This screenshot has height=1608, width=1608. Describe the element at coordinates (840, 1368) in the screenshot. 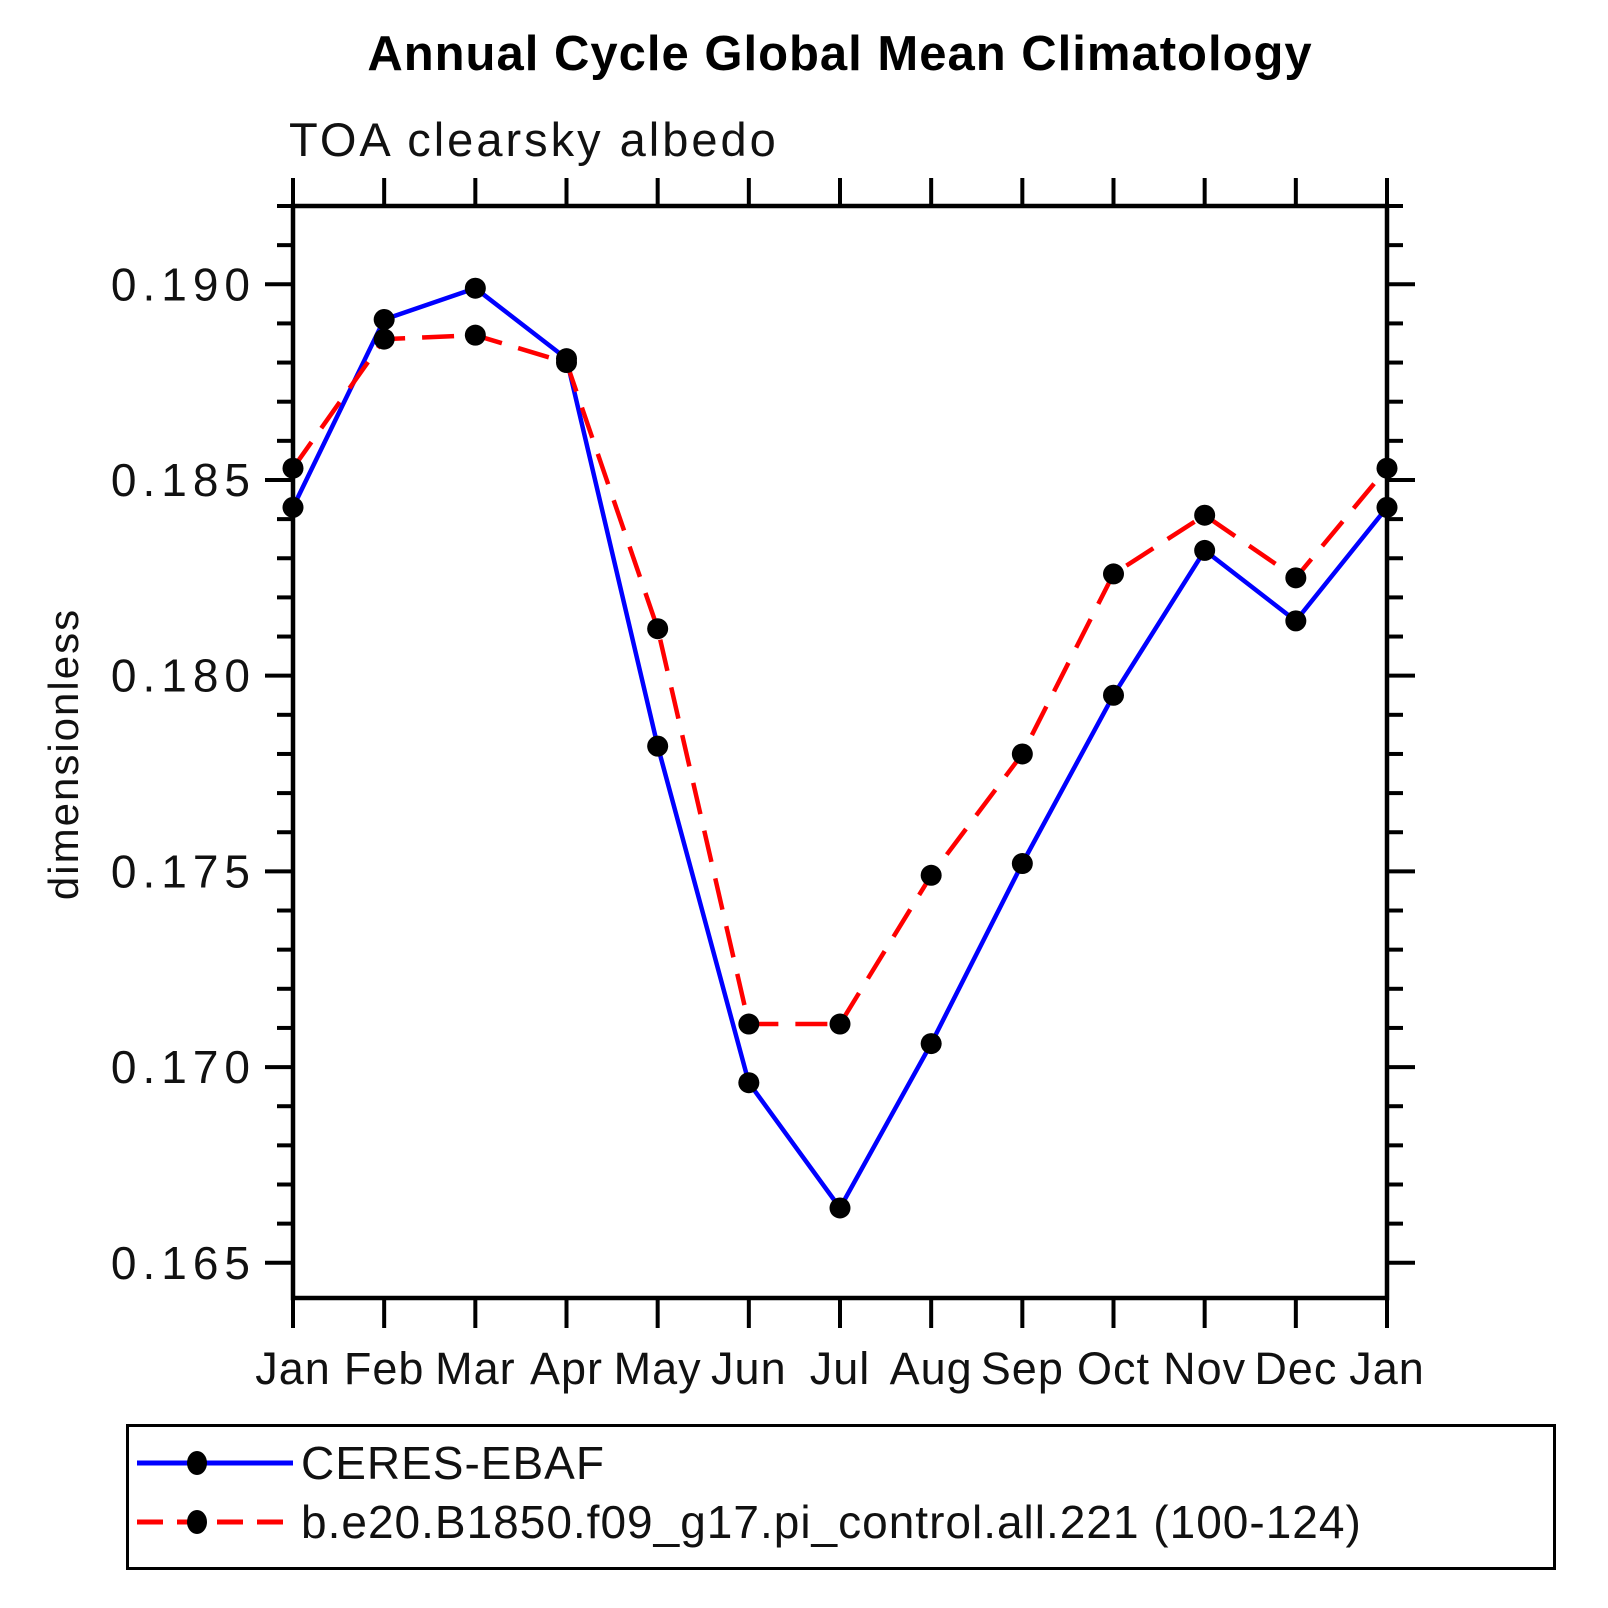

I see `x-tick-label: Jul` at that location.